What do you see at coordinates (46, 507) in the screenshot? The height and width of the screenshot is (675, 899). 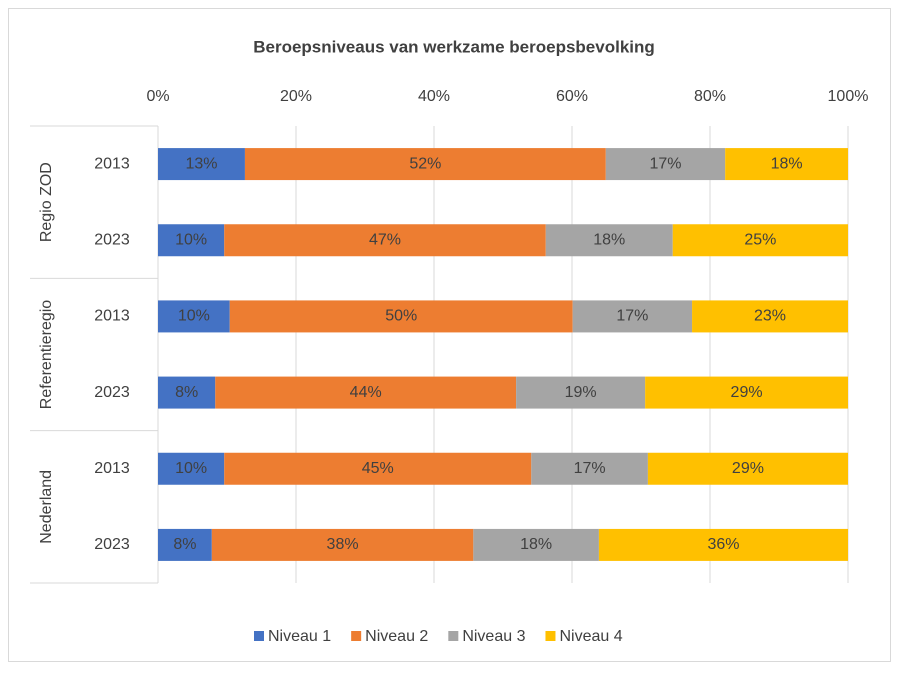 I see `group-label: Nederland` at bounding box center [46, 507].